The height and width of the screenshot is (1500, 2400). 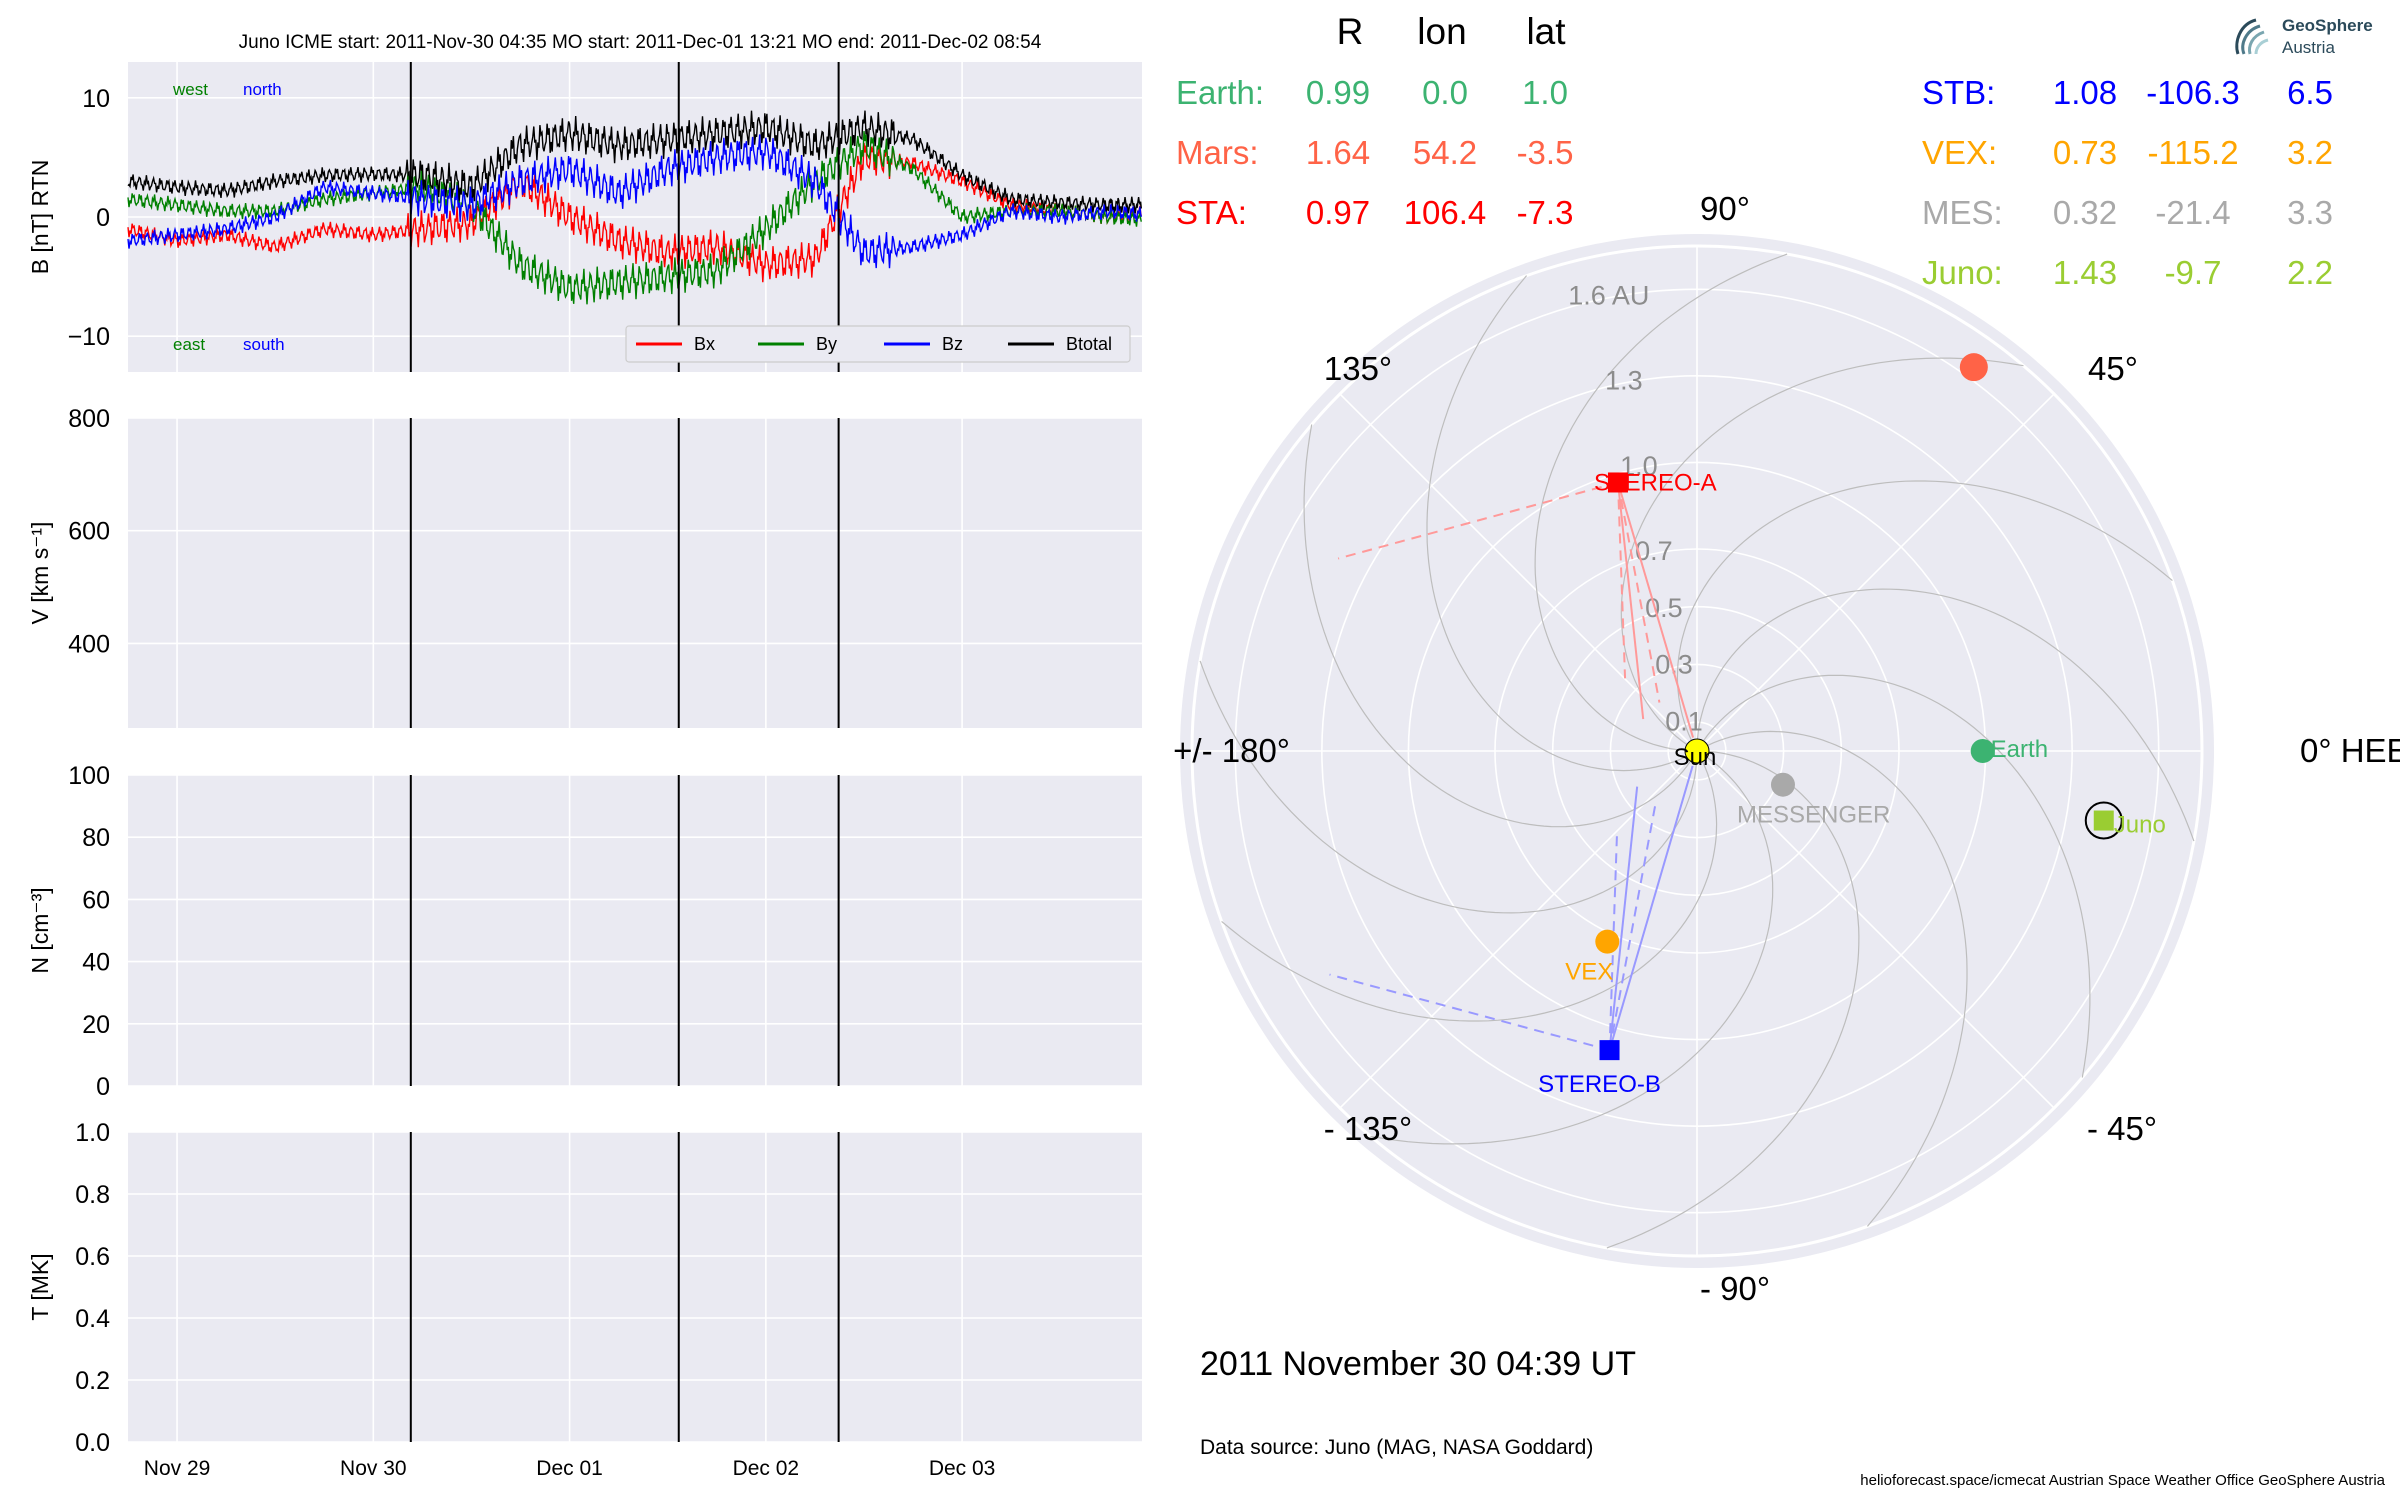 I want to click on table-lat-sta: -7.3, so click(x=1545, y=212).